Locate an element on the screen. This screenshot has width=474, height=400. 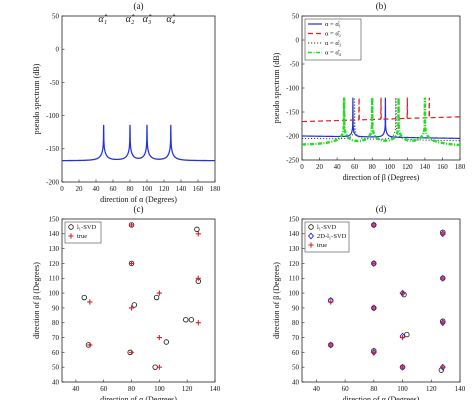
x-tick-label: 120 is located at coordinates (187, 389).